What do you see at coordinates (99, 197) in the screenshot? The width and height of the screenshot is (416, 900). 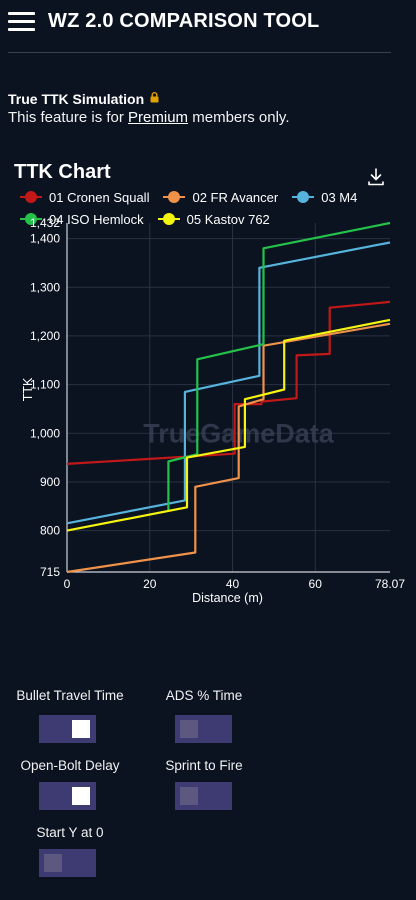 I see `legend-label: 01 Cronen Squall` at bounding box center [99, 197].